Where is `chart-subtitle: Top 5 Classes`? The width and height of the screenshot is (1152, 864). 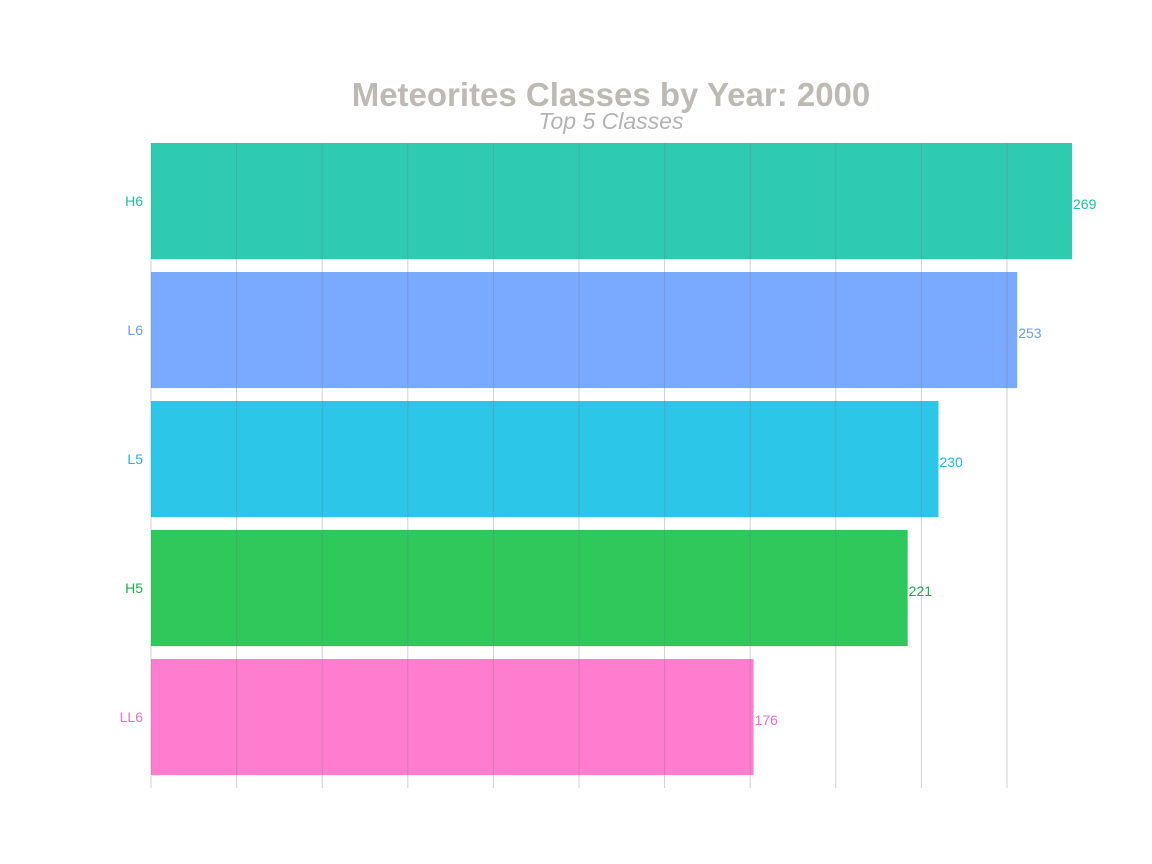 chart-subtitle: Top 5 Classes is located at coordinates (611, 121).